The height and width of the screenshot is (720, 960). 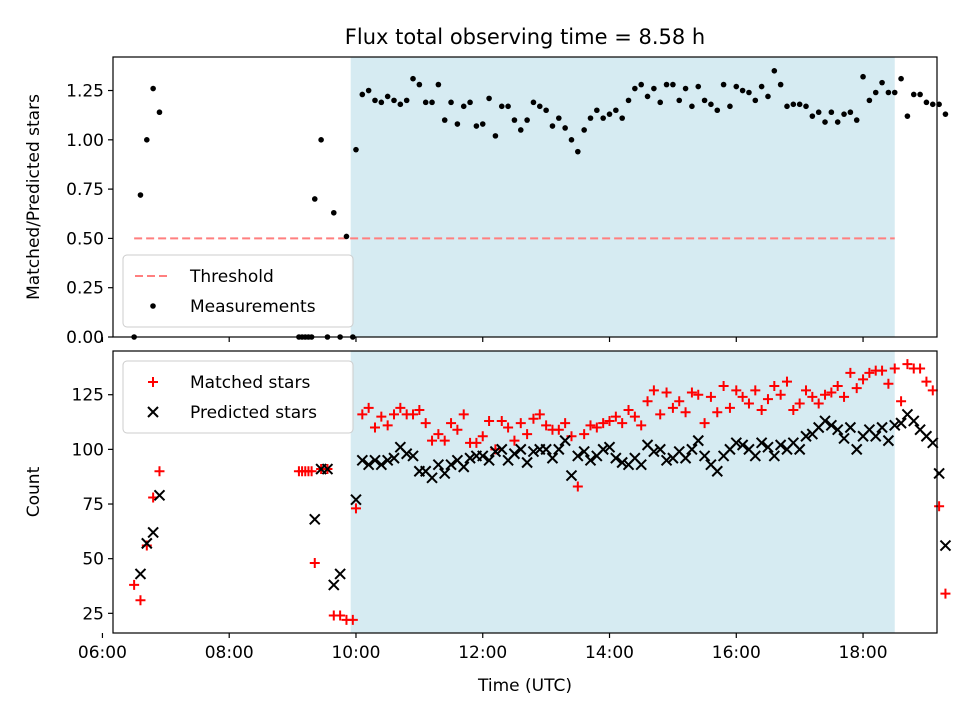 I want to click on legend-item: Threshold, so click(x=204, y=277).